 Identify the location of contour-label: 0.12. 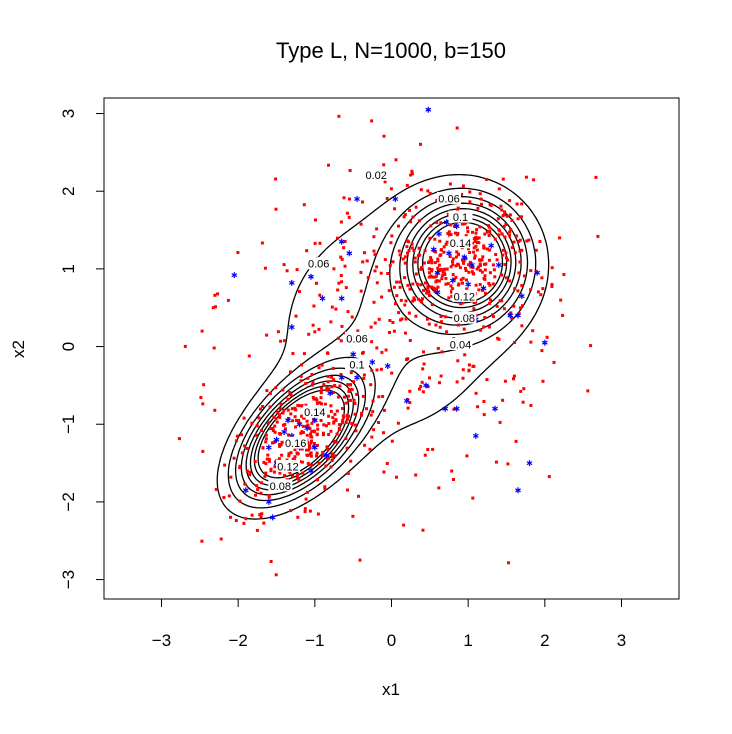
(287, 467).